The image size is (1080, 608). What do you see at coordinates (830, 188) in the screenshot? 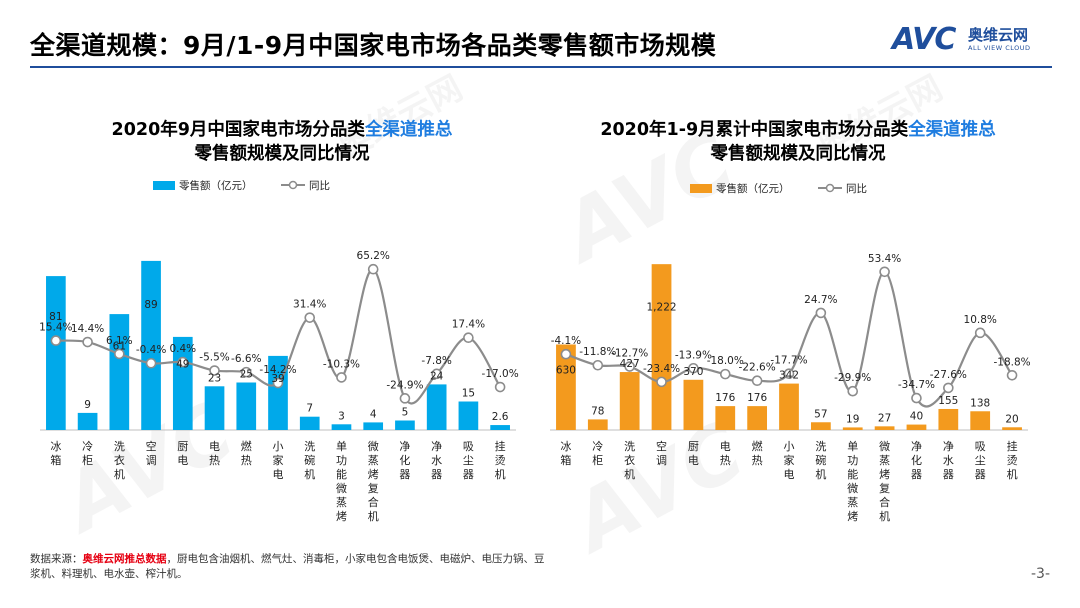
I see `legend-line-marker` at bounding box center [830, 188].